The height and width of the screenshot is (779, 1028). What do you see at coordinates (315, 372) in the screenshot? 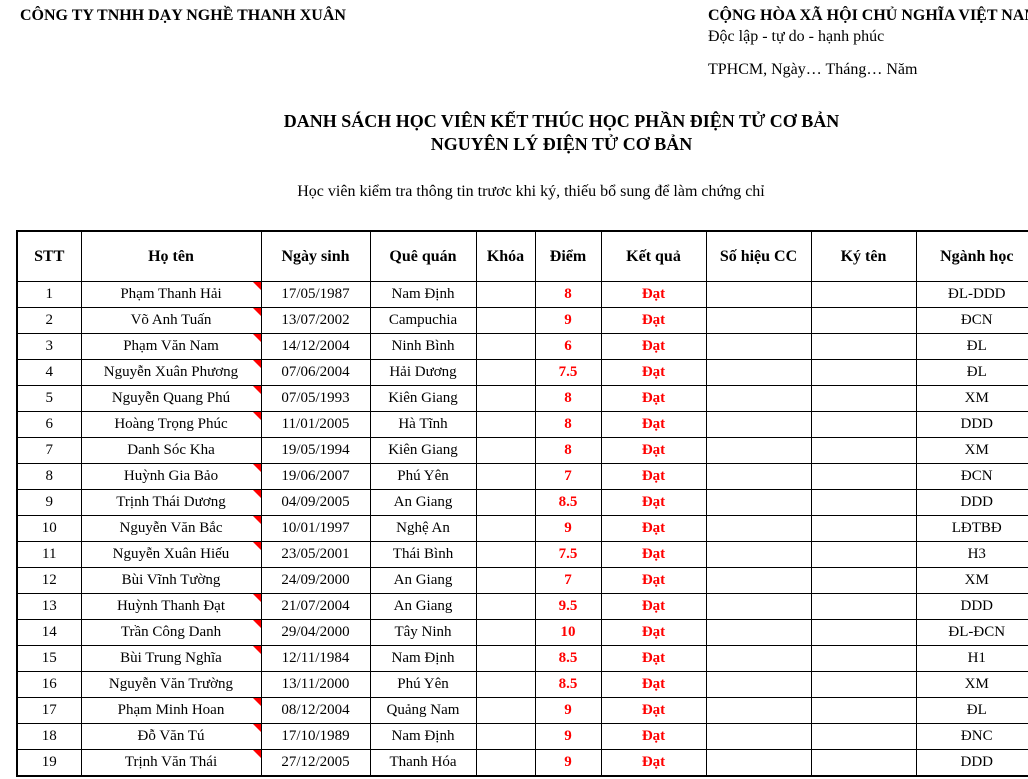
I see `cell-dob: 07/06/2004` at bounding box center [315, 372].